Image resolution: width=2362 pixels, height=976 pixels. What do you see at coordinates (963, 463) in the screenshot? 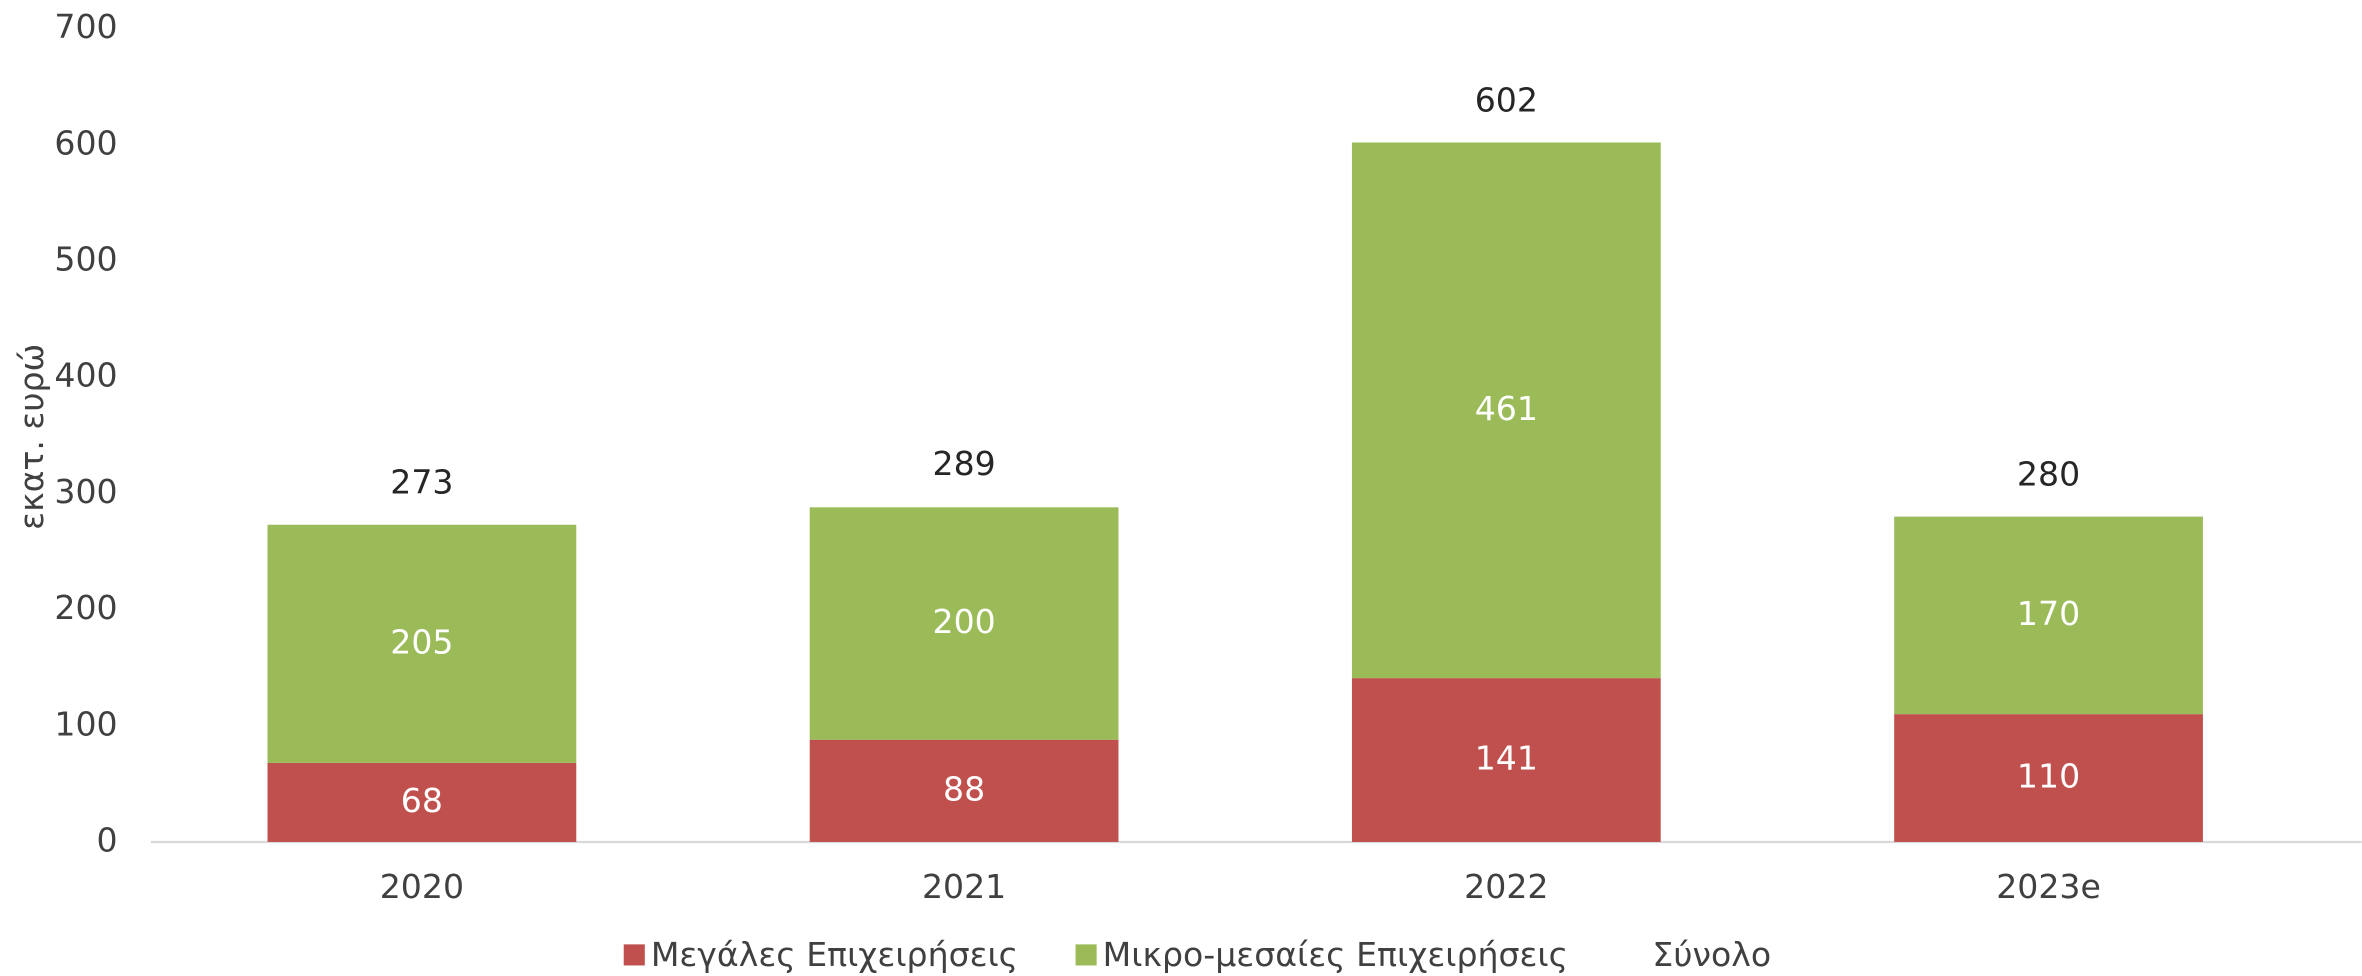
I see `total-label: 289` at bounding box center [963, 463].